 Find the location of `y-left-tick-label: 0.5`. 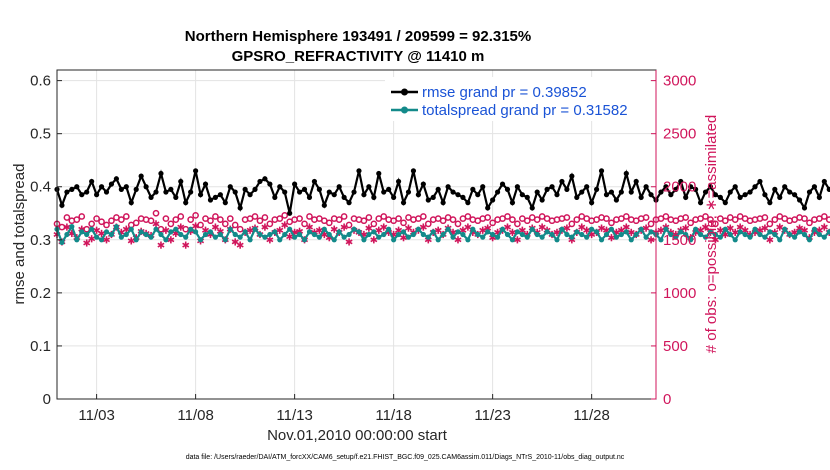

y-left-tick-label: 0.5 is located at coordinates (40, 134).